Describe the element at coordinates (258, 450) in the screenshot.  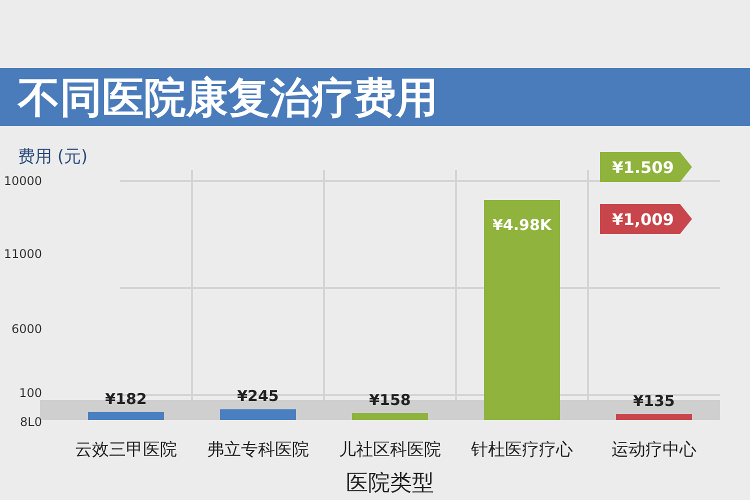
I see `x-tick-label: 弗立专科医院` at that location.